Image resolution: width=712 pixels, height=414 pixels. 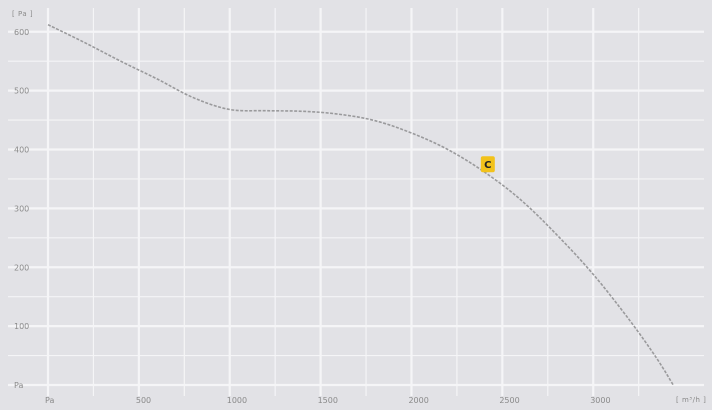 I want to click on annotations: C, so click(x=487, y=164).